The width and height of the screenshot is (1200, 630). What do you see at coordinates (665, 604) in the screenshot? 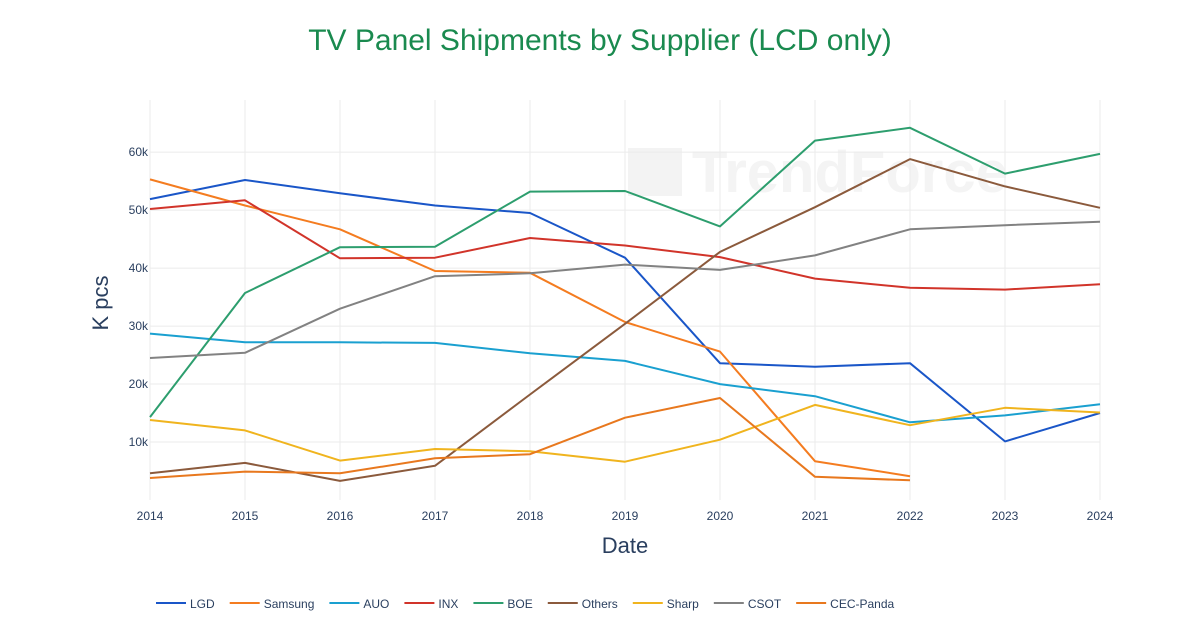
I see `legend-item-sharp: Sharp` at bounding box center [665, 604].